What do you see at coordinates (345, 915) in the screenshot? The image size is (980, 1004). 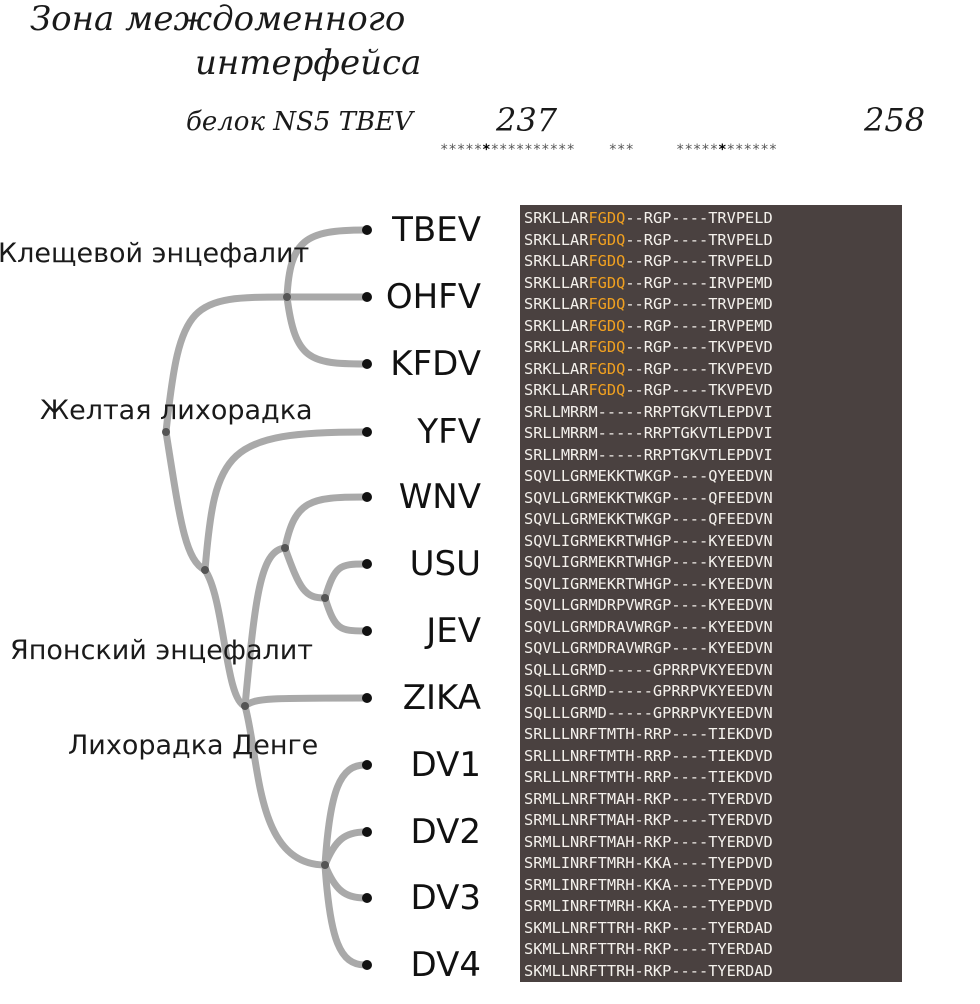 I see `tree-branch-dv4` at bounding box center [345, 915].